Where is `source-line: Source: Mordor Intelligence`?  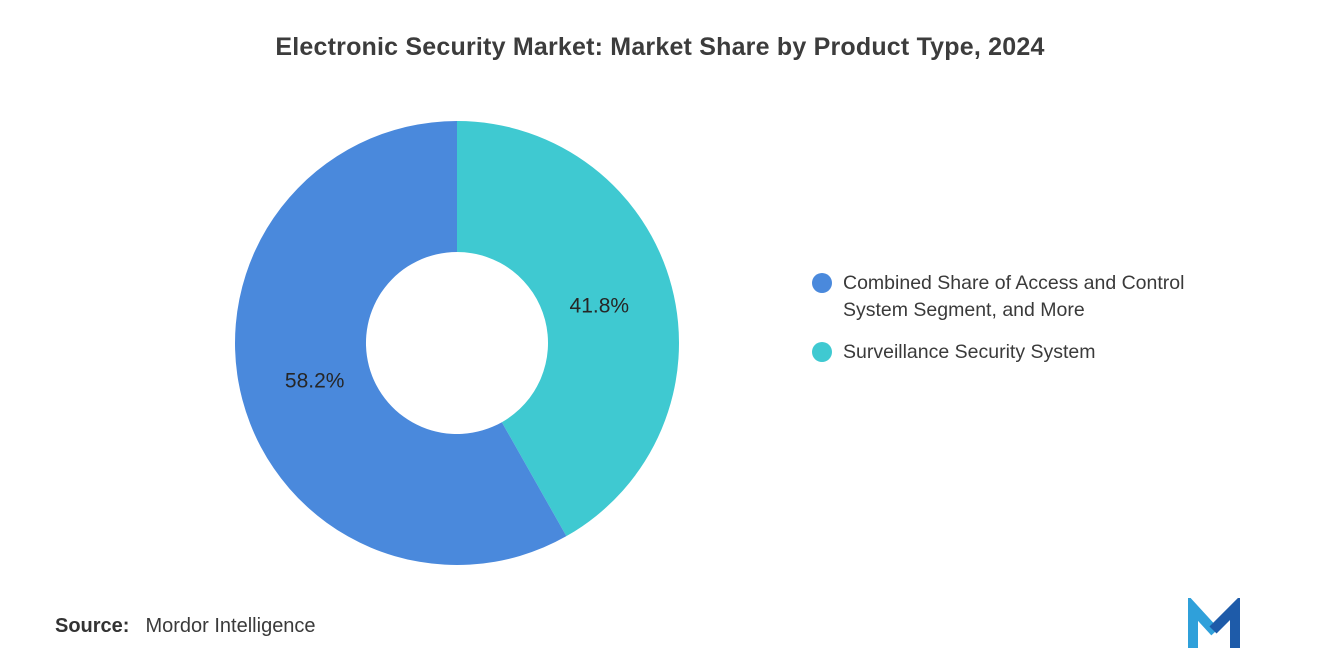 source-line: Source: Mordor Intelligence is located at coordinates (185, 626).